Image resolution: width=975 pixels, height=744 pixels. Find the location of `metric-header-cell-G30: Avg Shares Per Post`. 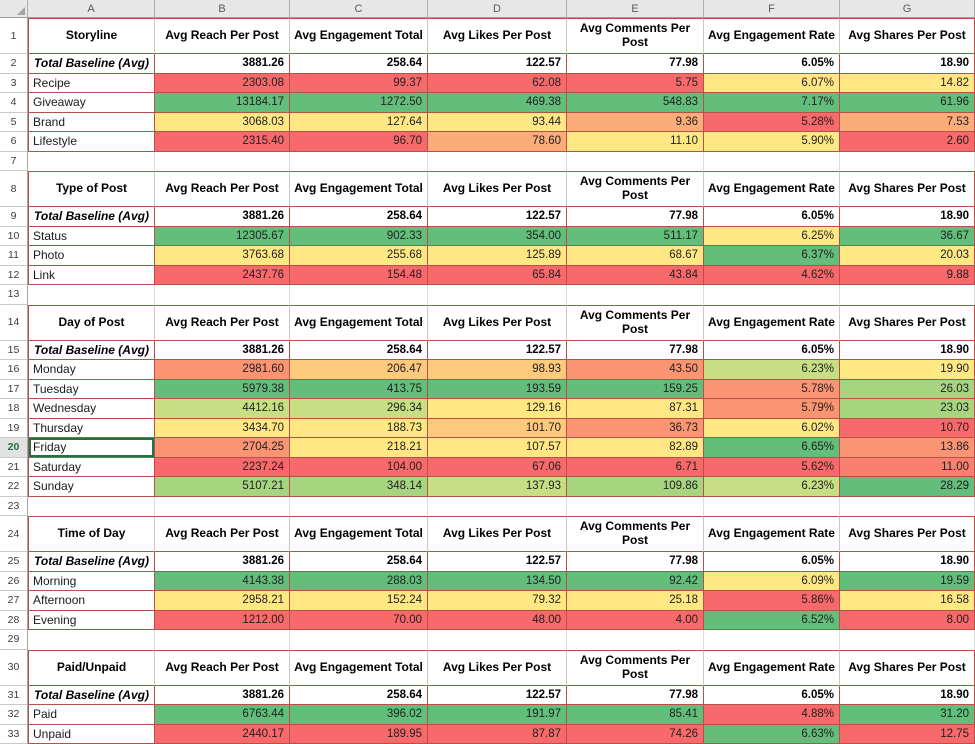

metric-header-cell-G30: Avg Shares Per Post is located at coordinates (907, 667).